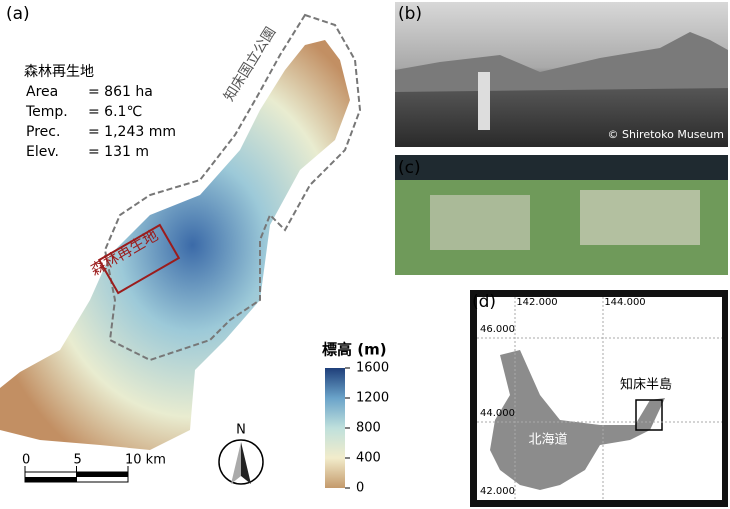 This screenshot has height=509, width=730. What do you see at coordinates (646, 385) in the screenshot?
I see `peninsula-label: 知床半島` at bounding box center [646, 385].